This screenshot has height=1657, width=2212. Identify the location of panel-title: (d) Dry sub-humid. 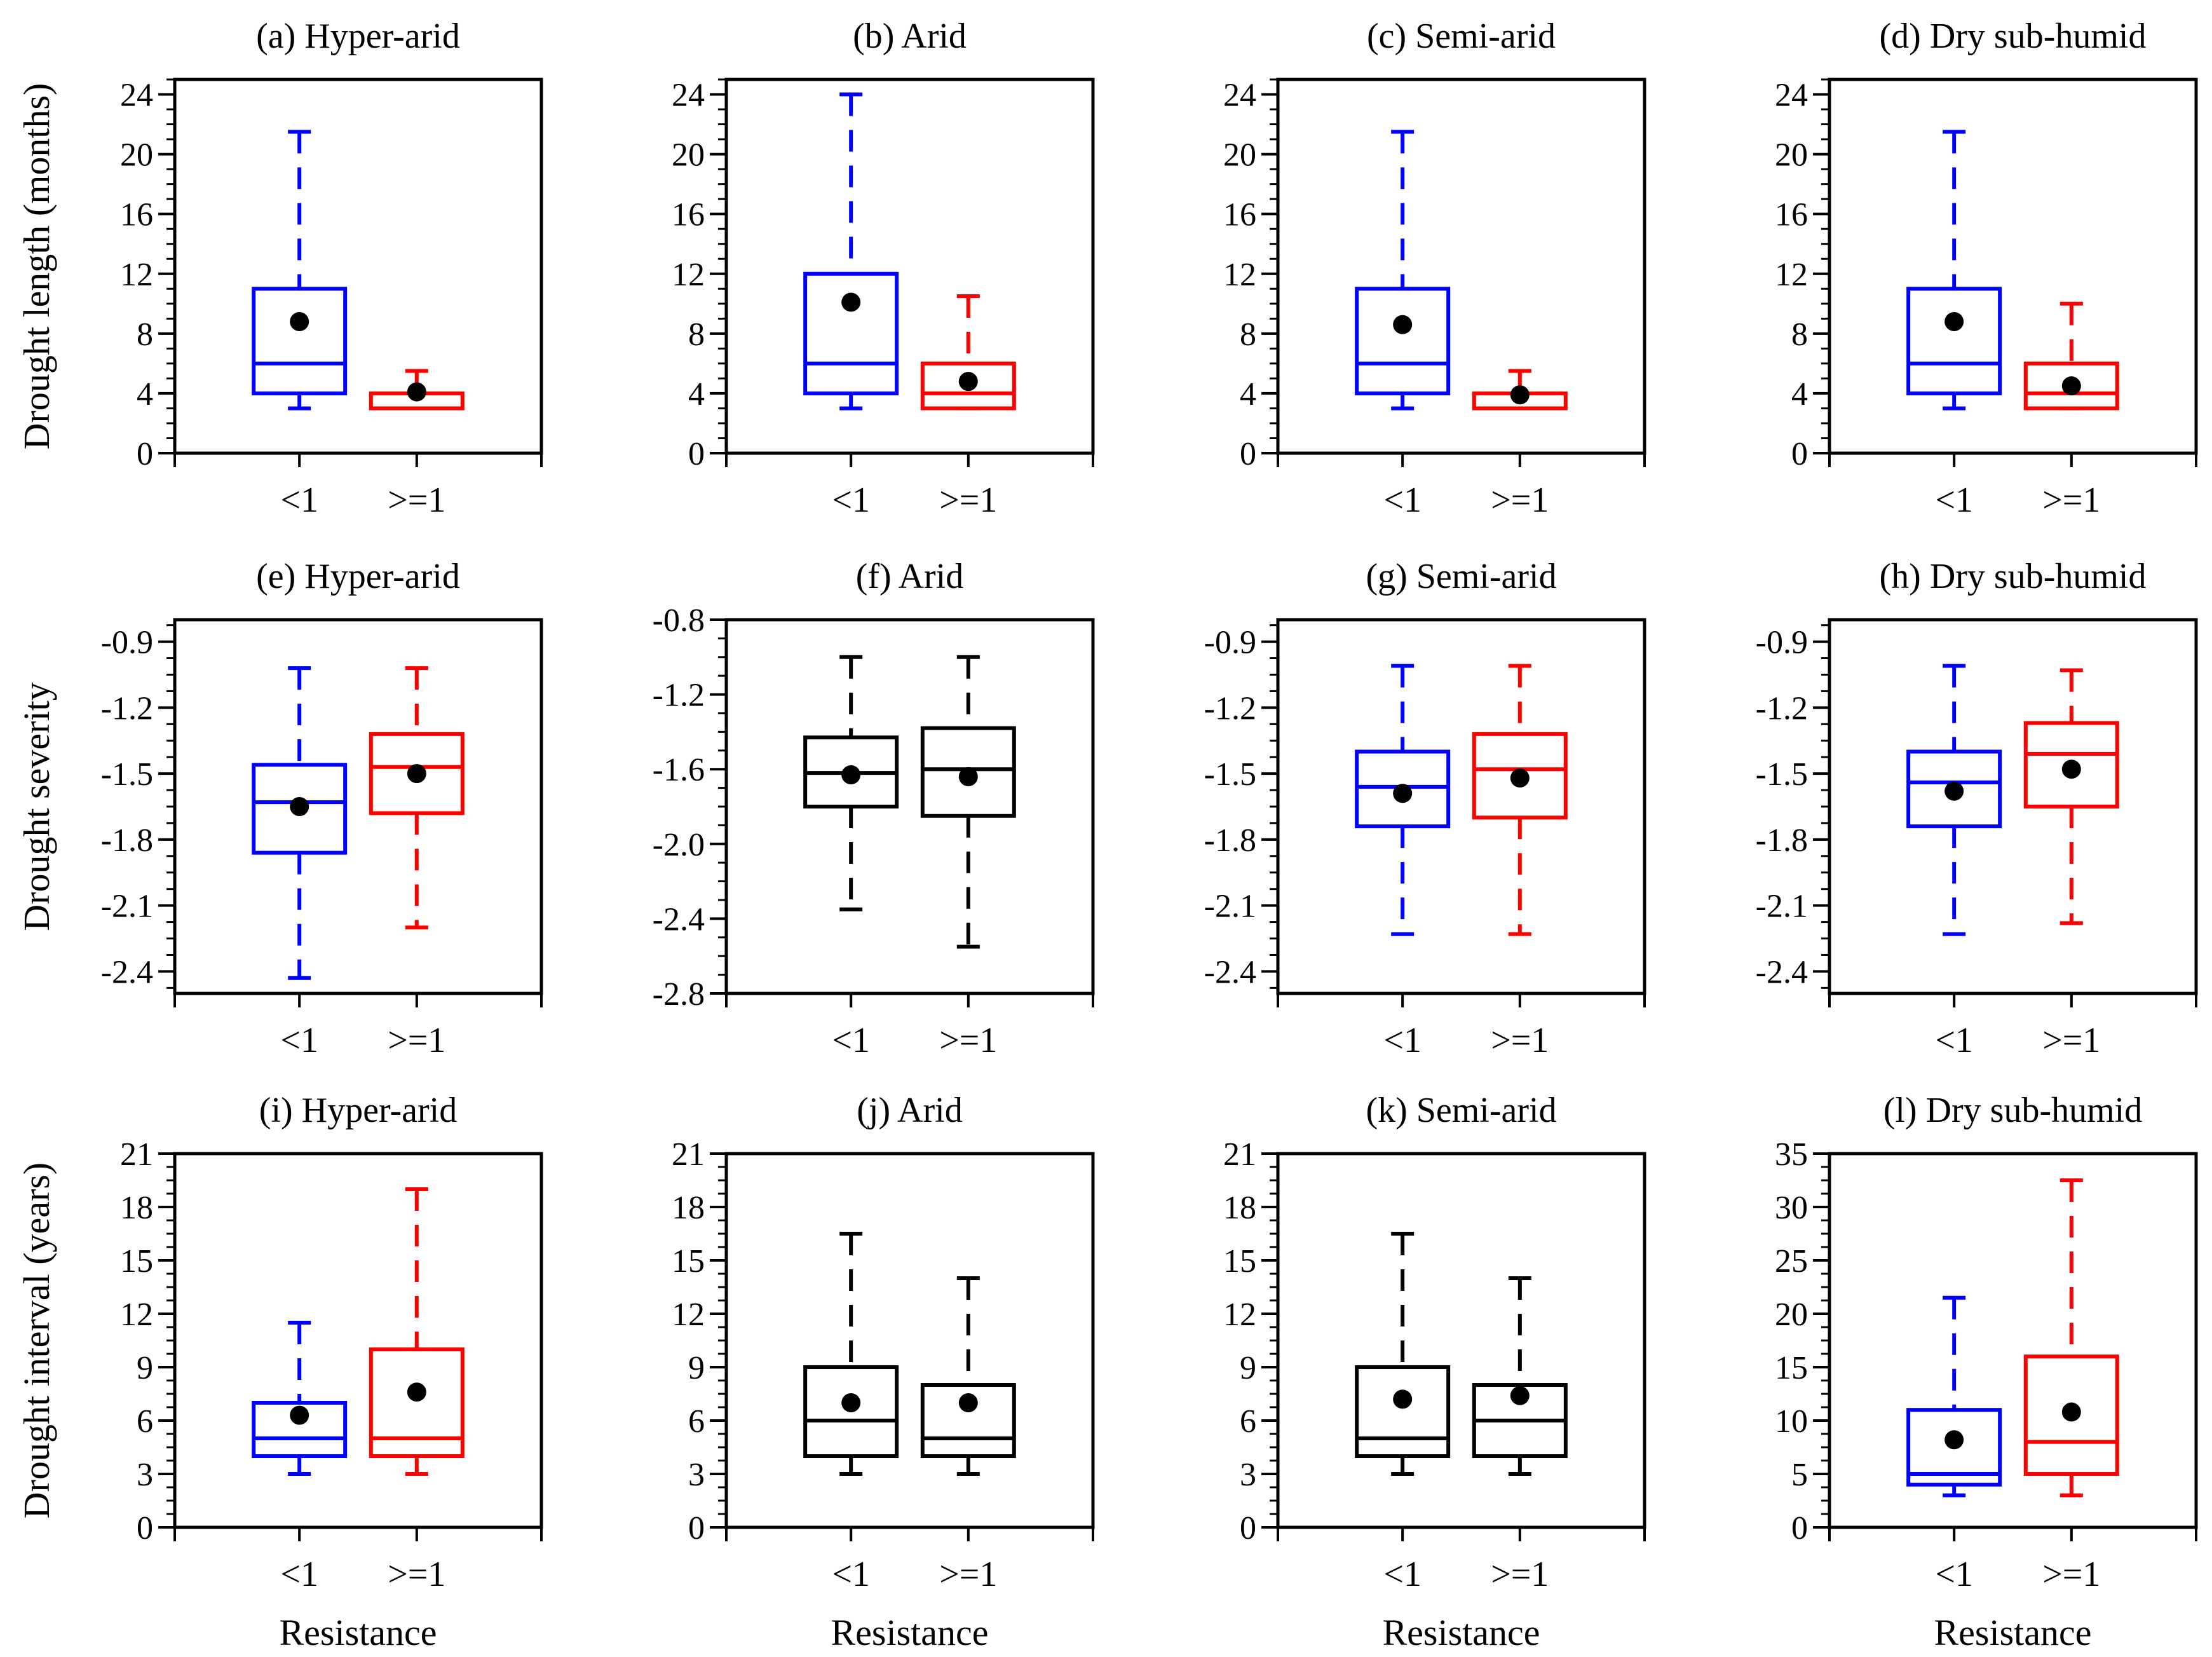
(2013, 36).